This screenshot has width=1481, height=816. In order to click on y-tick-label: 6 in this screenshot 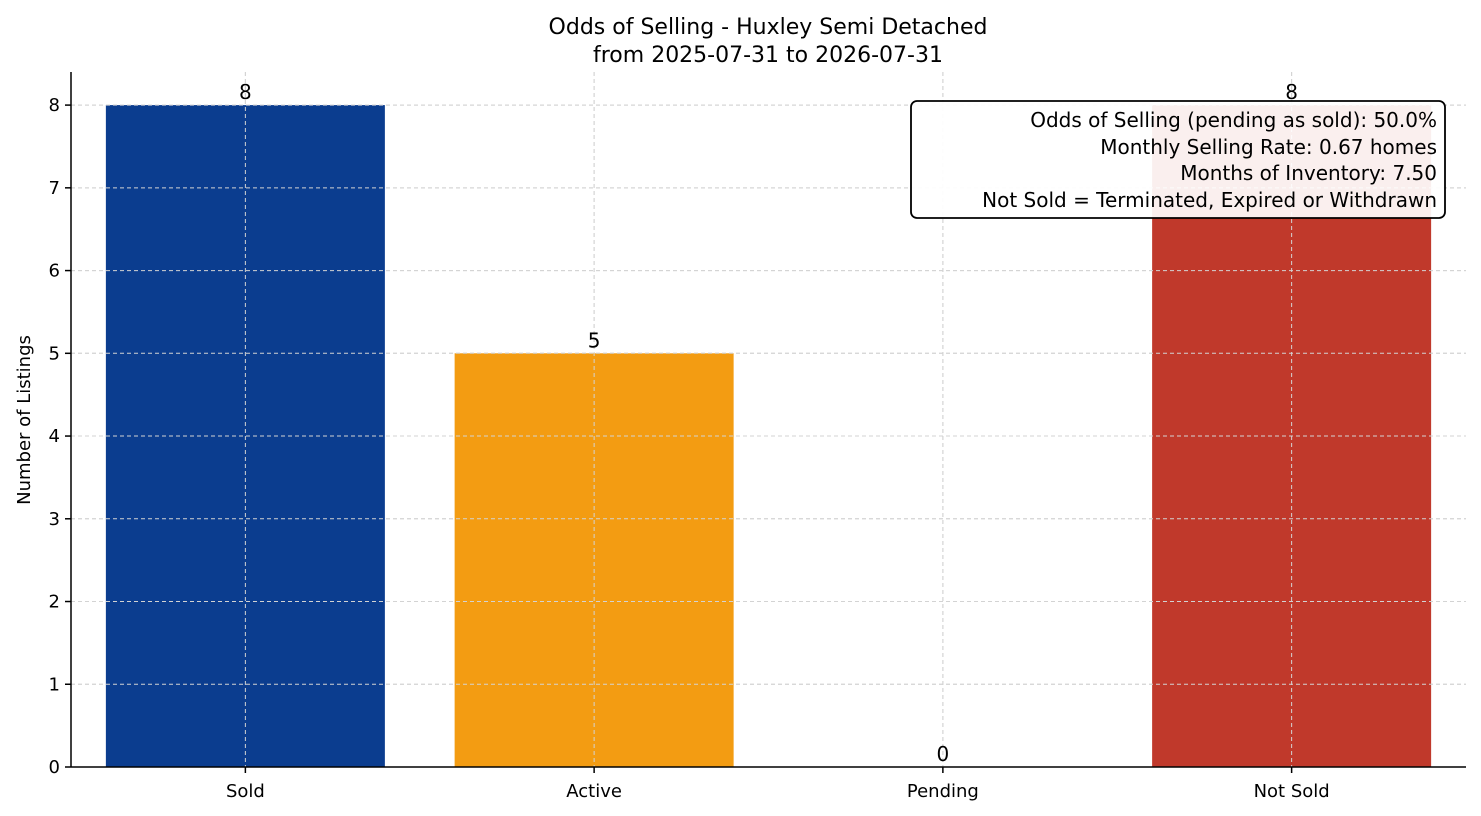, I will do `click(54, 271)`.